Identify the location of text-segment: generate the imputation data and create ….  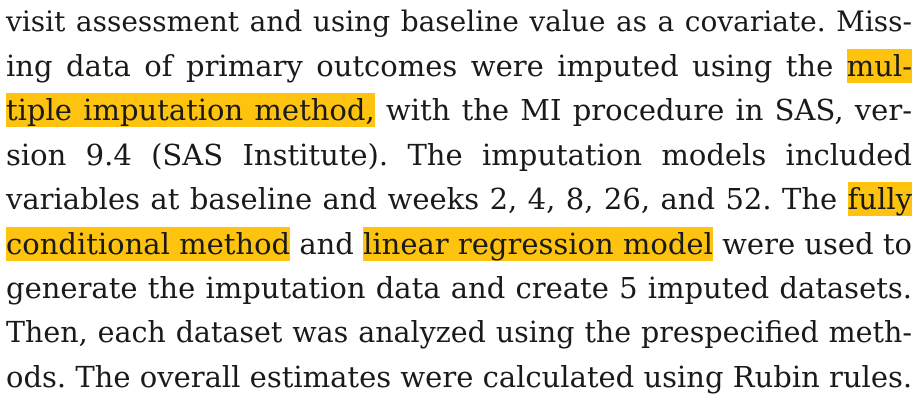
(459, 288).